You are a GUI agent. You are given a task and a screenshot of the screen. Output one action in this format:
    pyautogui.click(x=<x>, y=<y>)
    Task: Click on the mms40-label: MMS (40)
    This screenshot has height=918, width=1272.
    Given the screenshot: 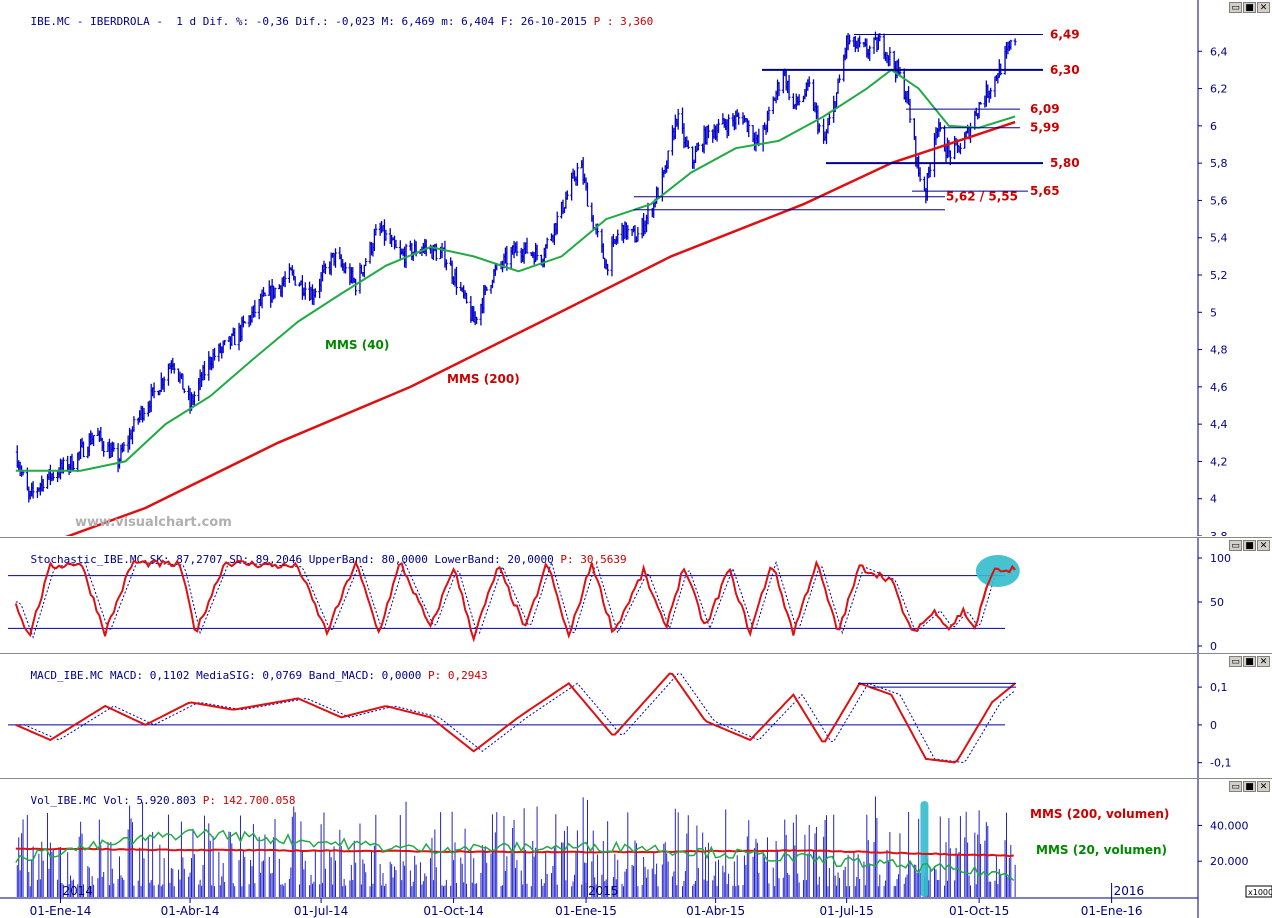 What is the action you would take?
    pyautogui.click(x=357, y=345)
    